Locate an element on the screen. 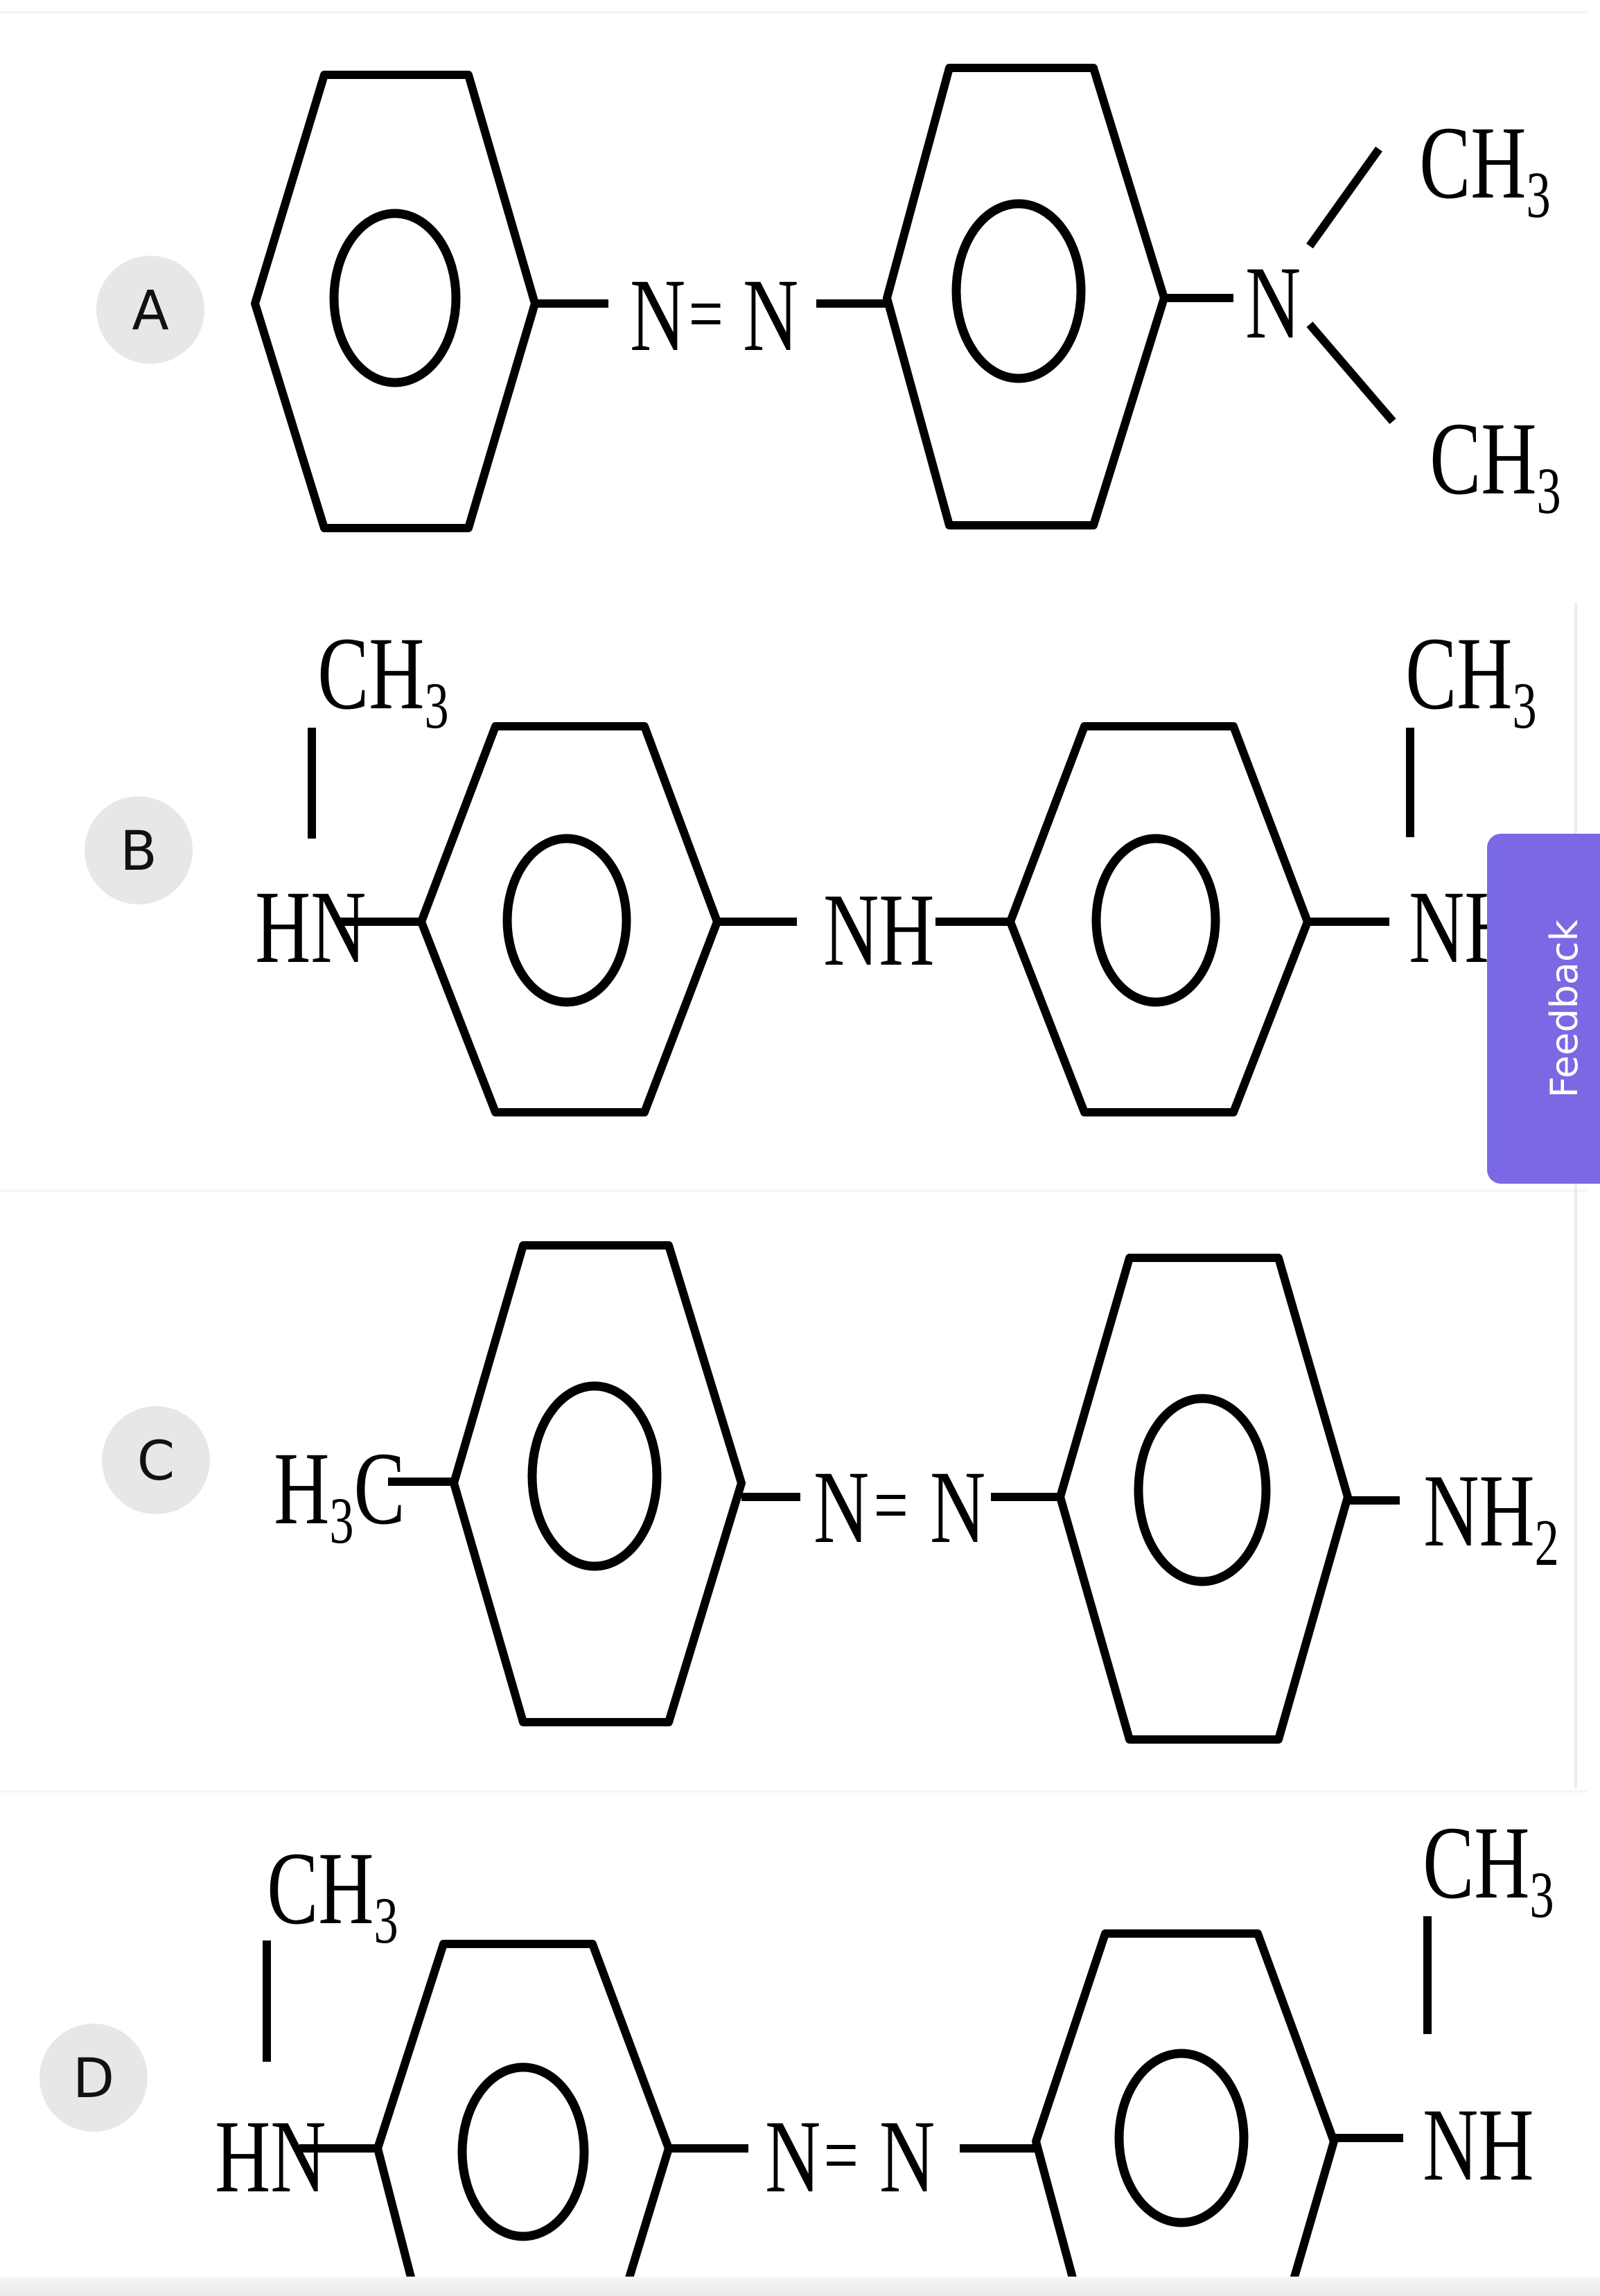 The width and height of the screenshot is (1600, 2296). option-a-azo-n1: N is located at coordinates (657, 315).